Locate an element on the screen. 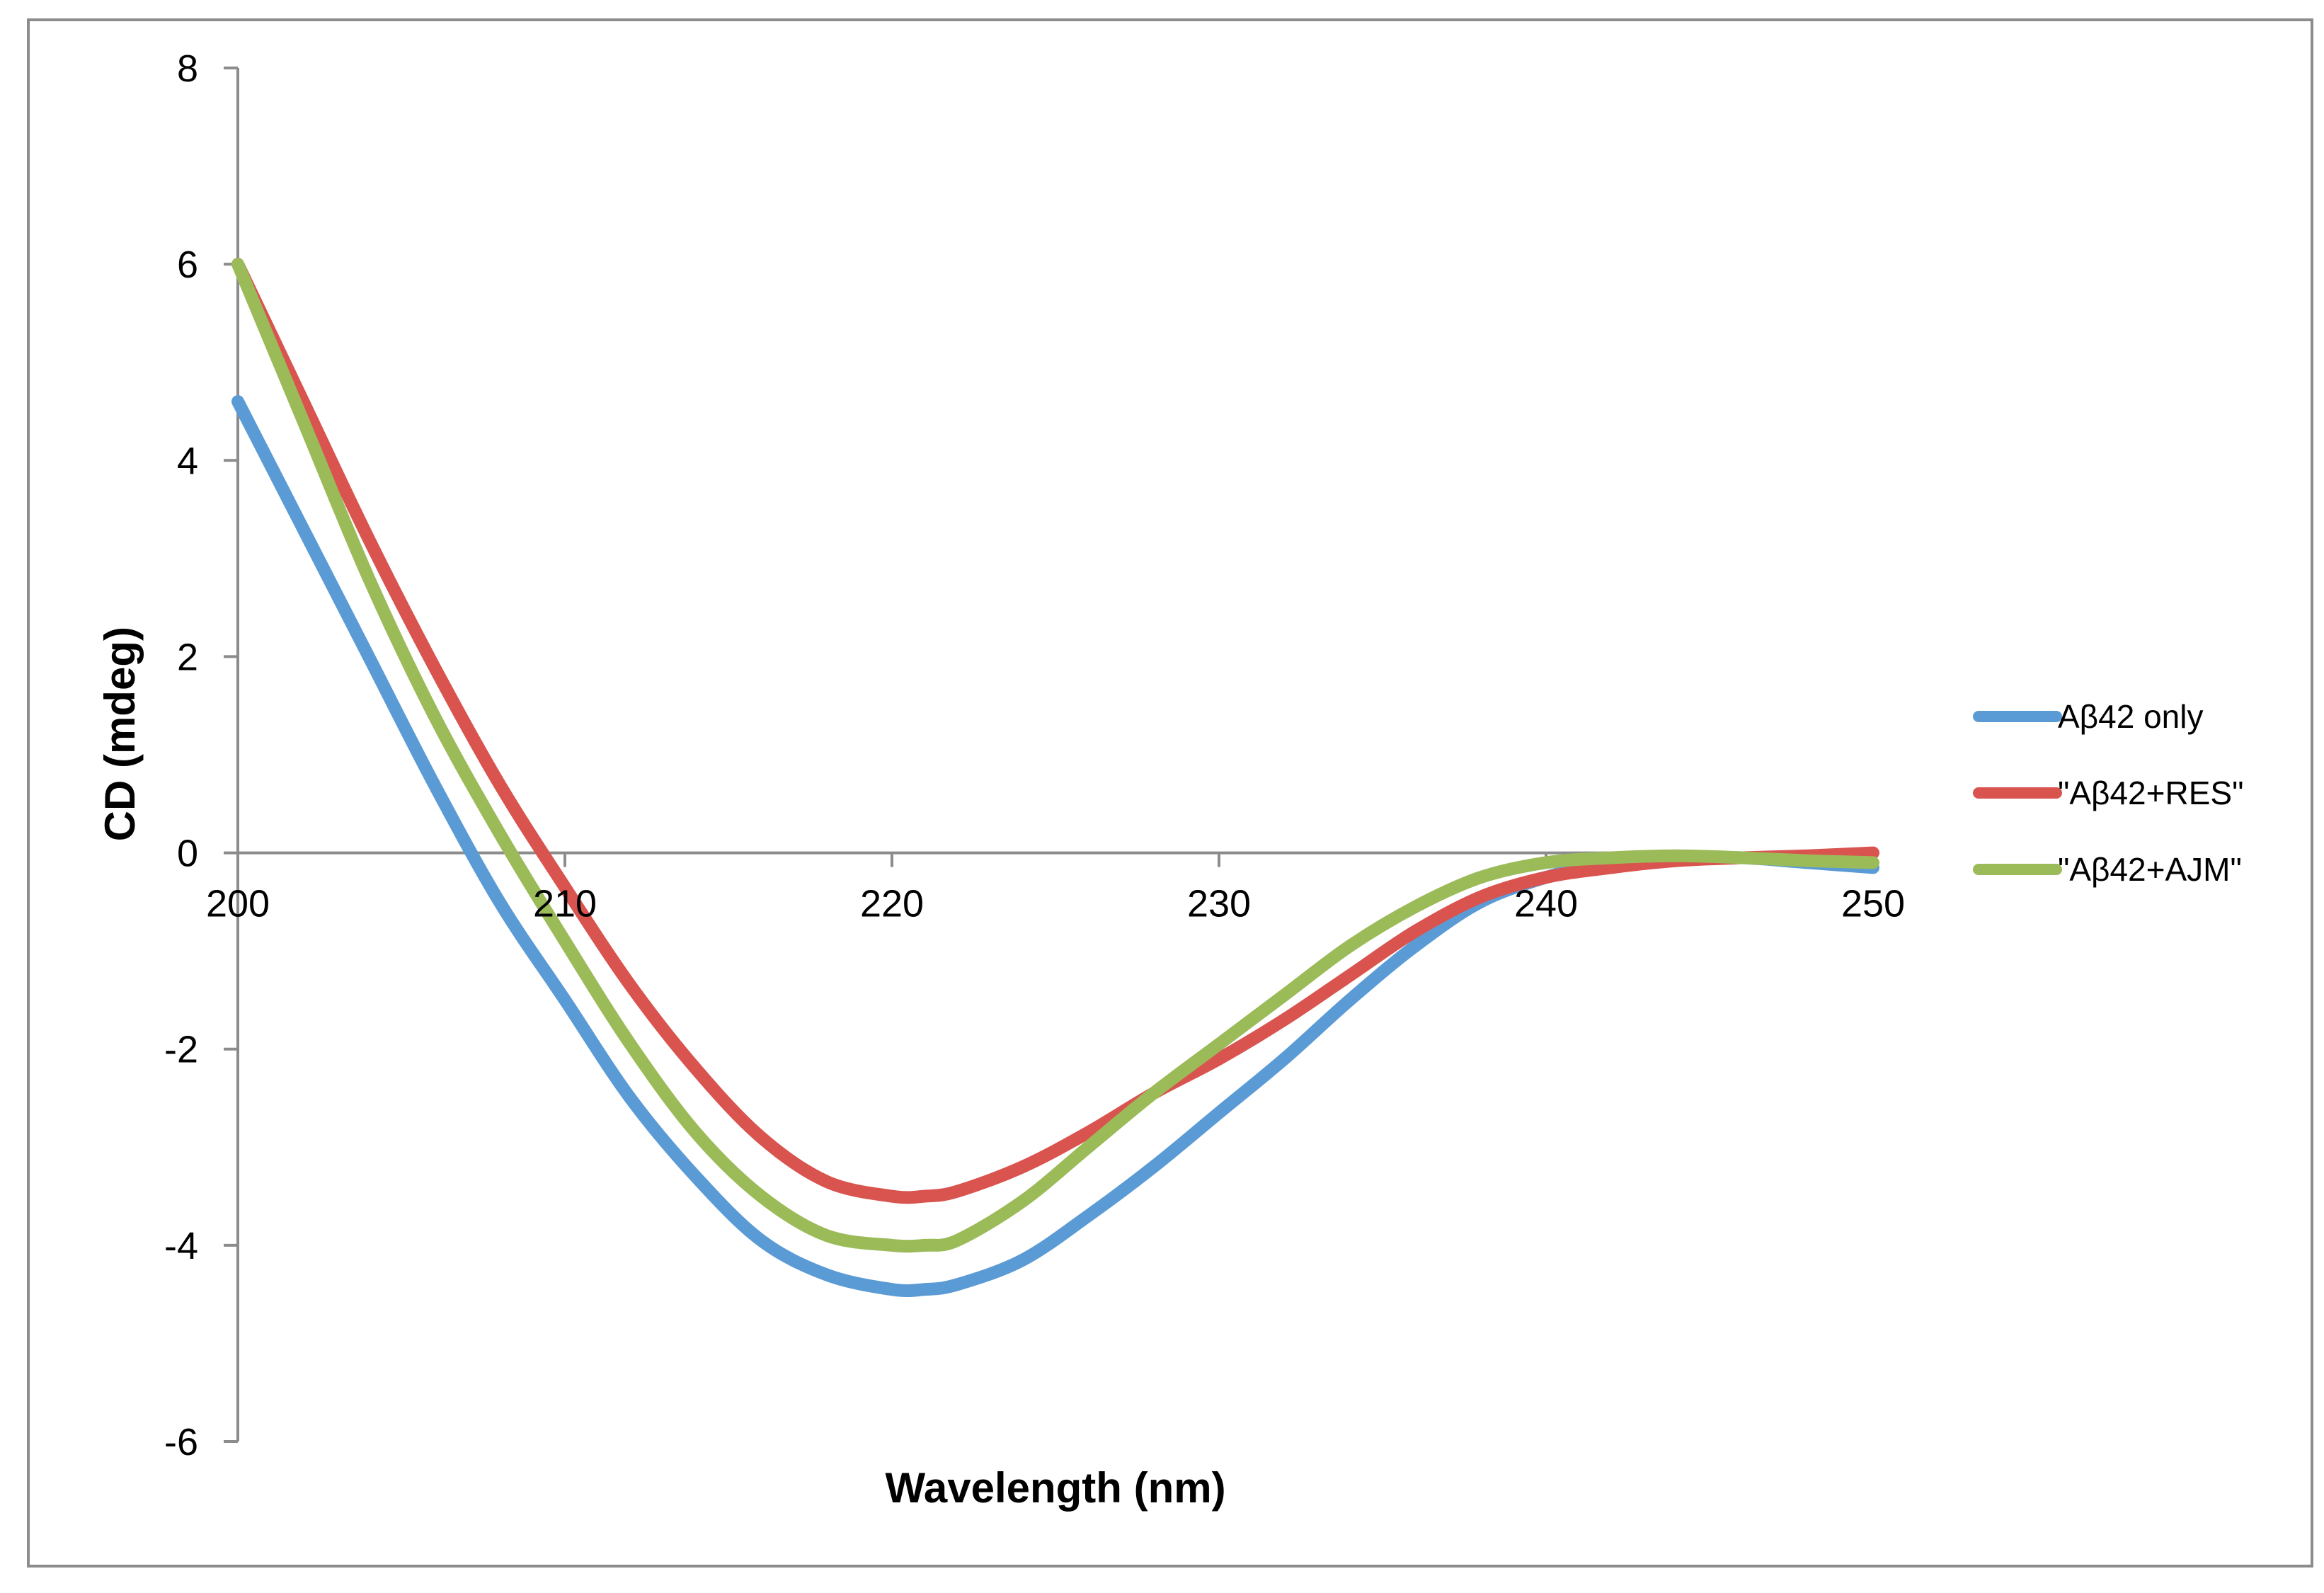 This screenshot has height=1593, width=2324. x-tick-label: 200 is located at coordinates (238, 904).